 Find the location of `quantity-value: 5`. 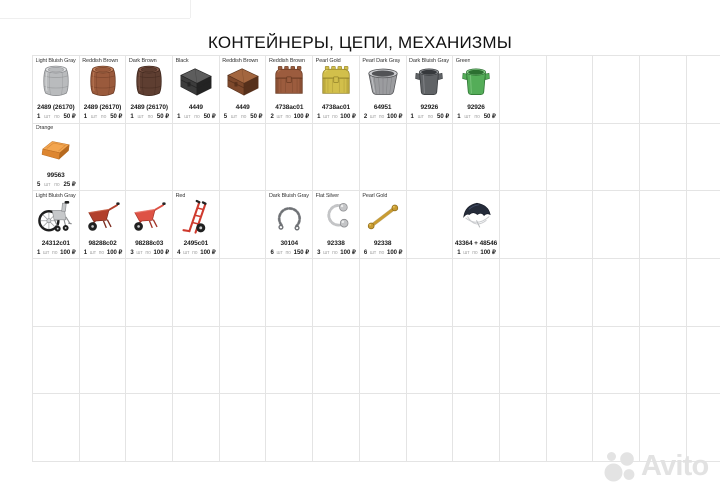

quantity-value: 5 is located at coordinates (225, 117).